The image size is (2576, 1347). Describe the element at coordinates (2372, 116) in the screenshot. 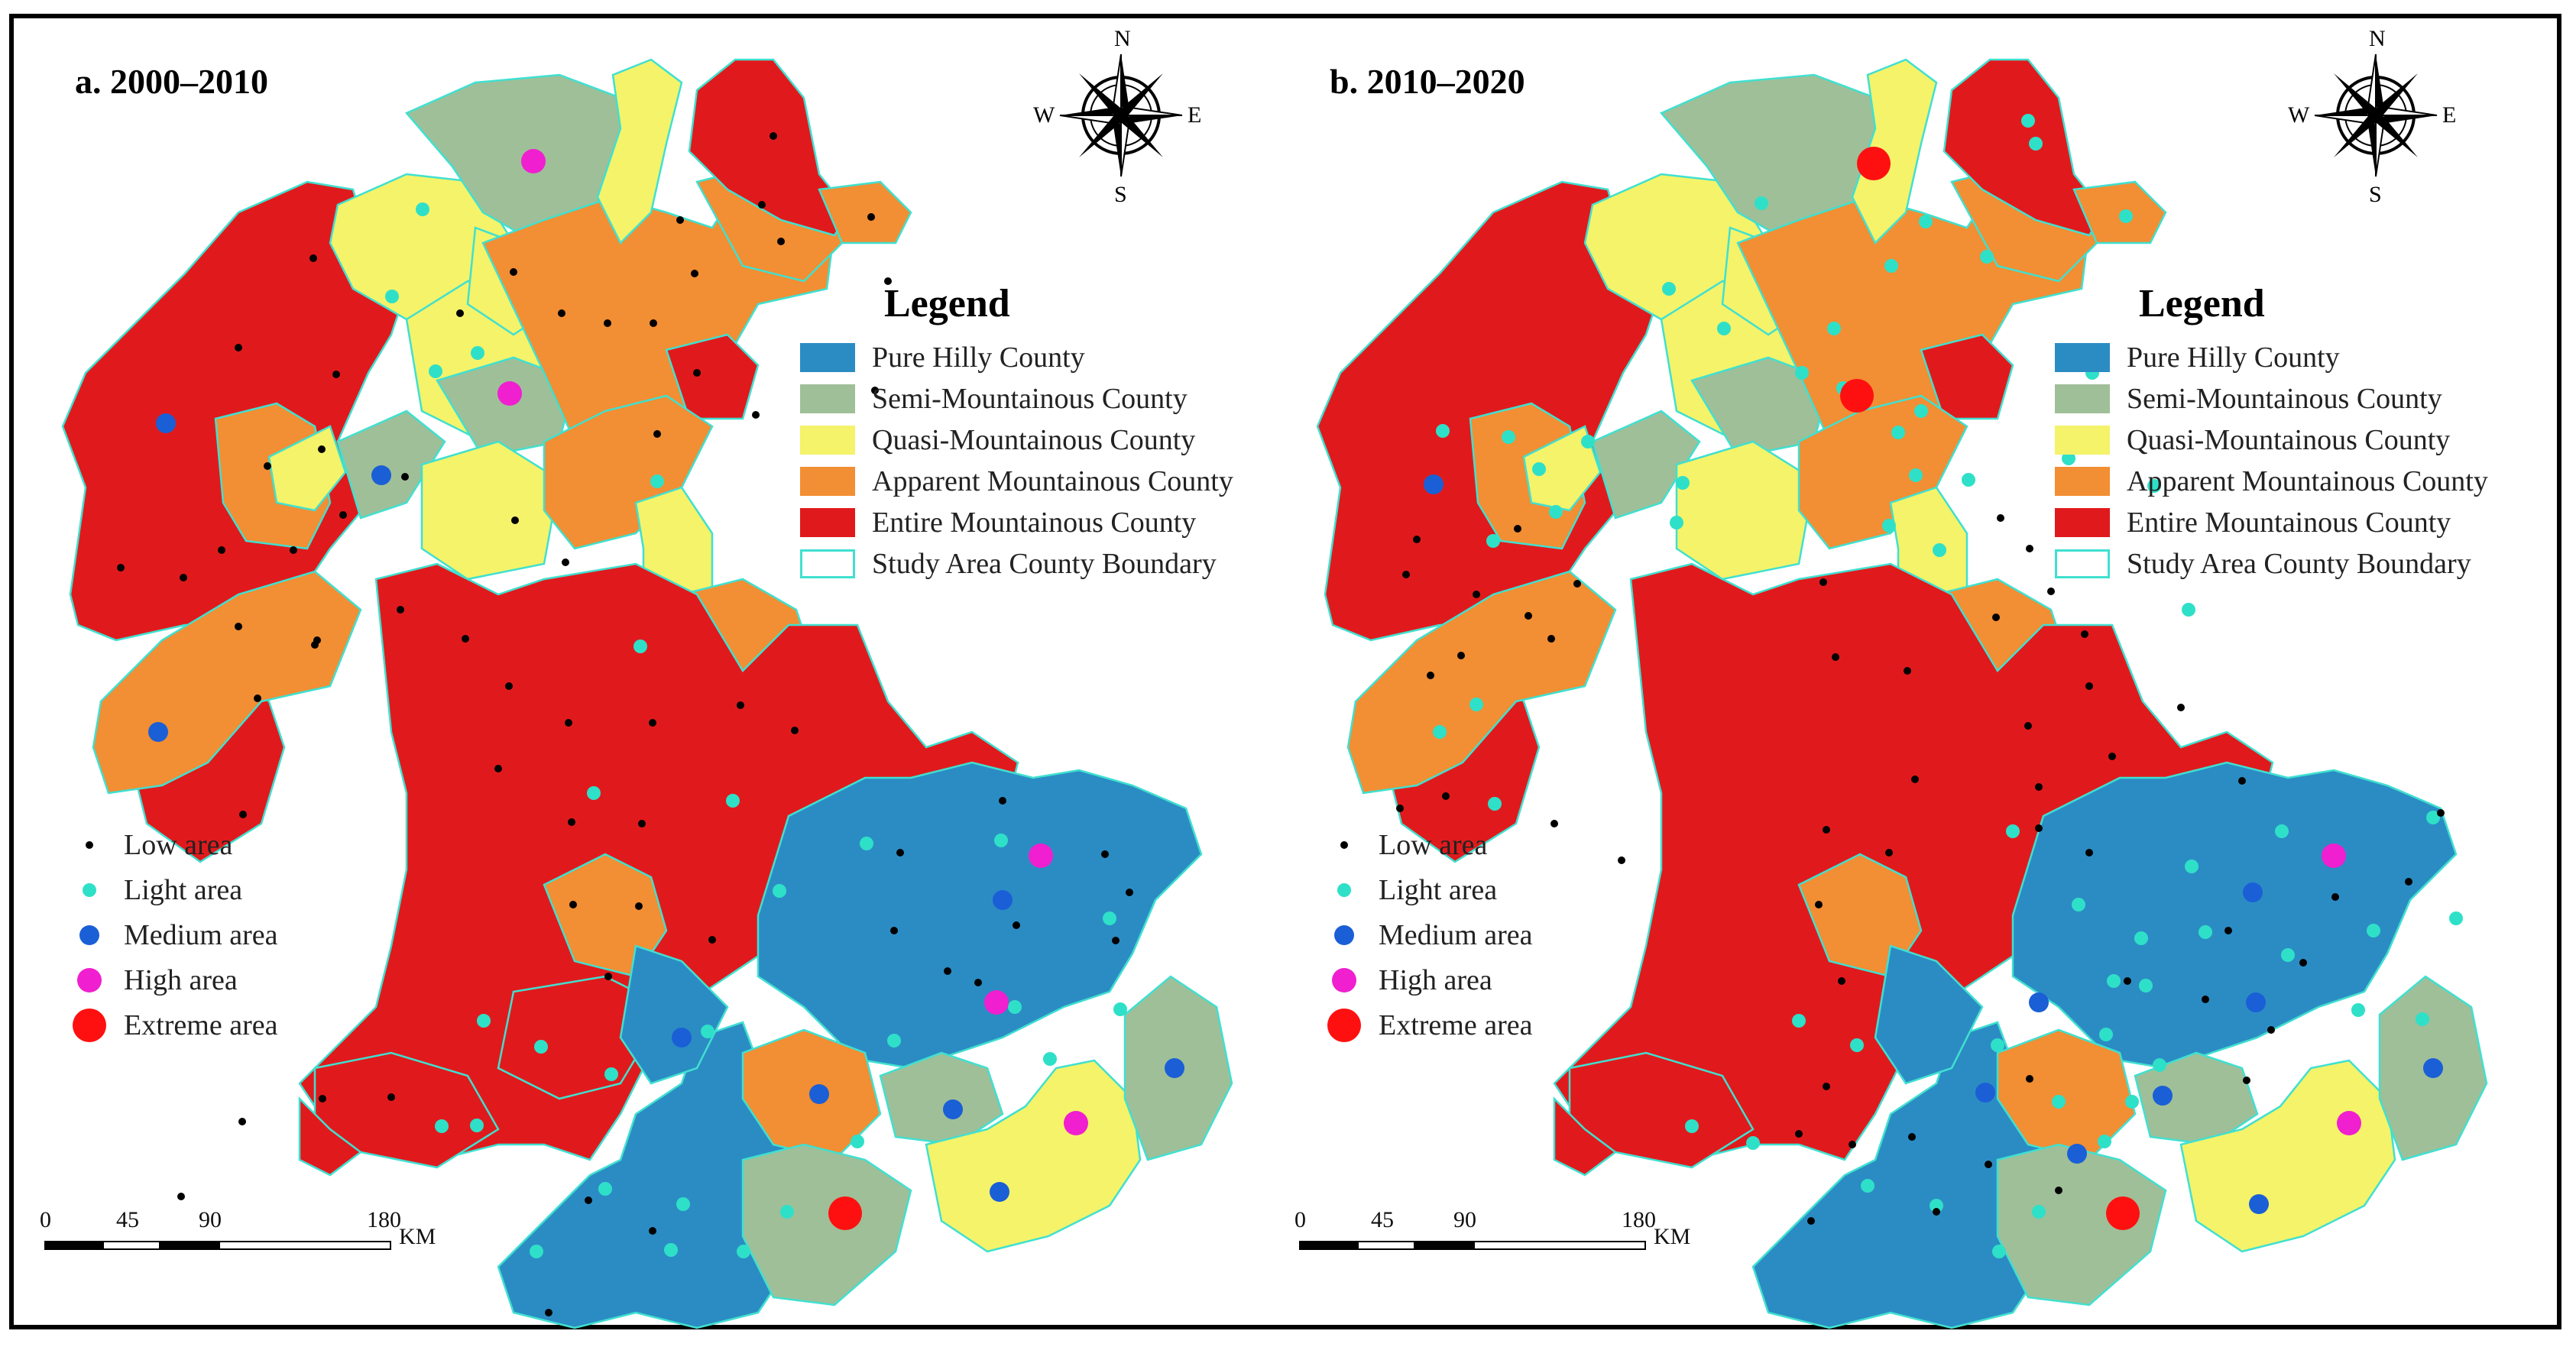

I see `compass-rose-icon: N S E W` at that location.